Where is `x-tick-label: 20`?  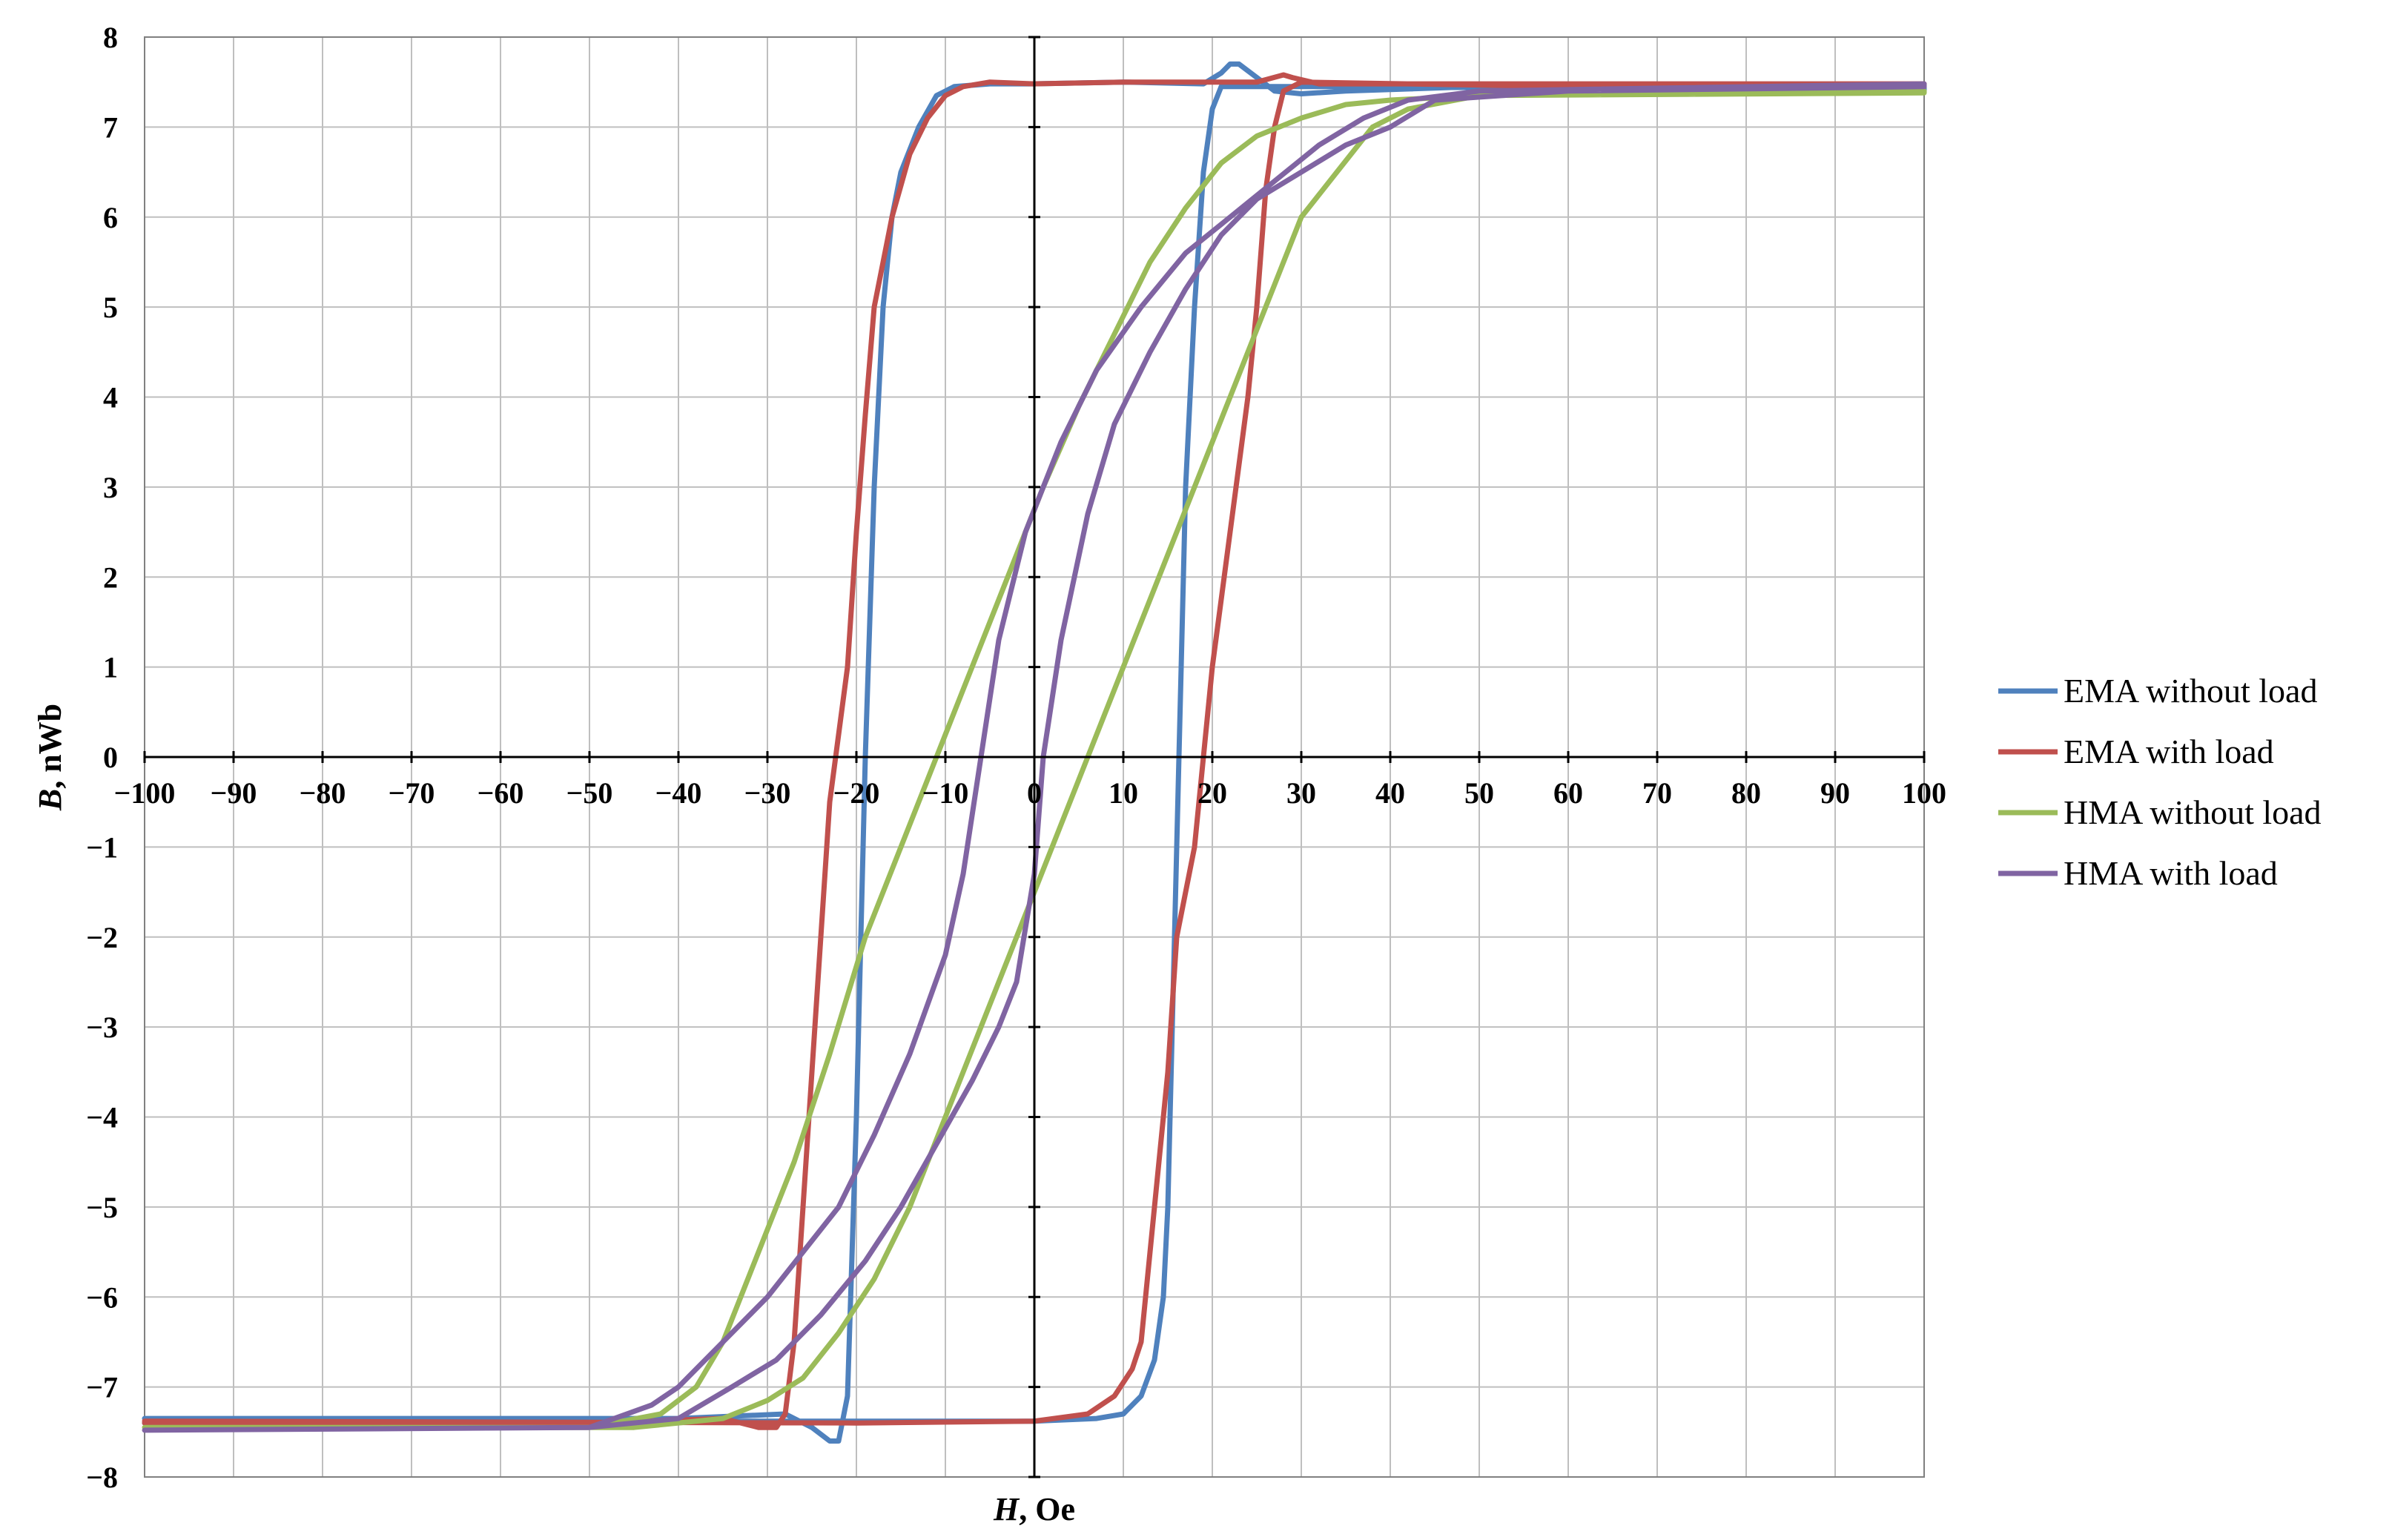
x-tick-label: 20 is located at coordinates (1212, 793).